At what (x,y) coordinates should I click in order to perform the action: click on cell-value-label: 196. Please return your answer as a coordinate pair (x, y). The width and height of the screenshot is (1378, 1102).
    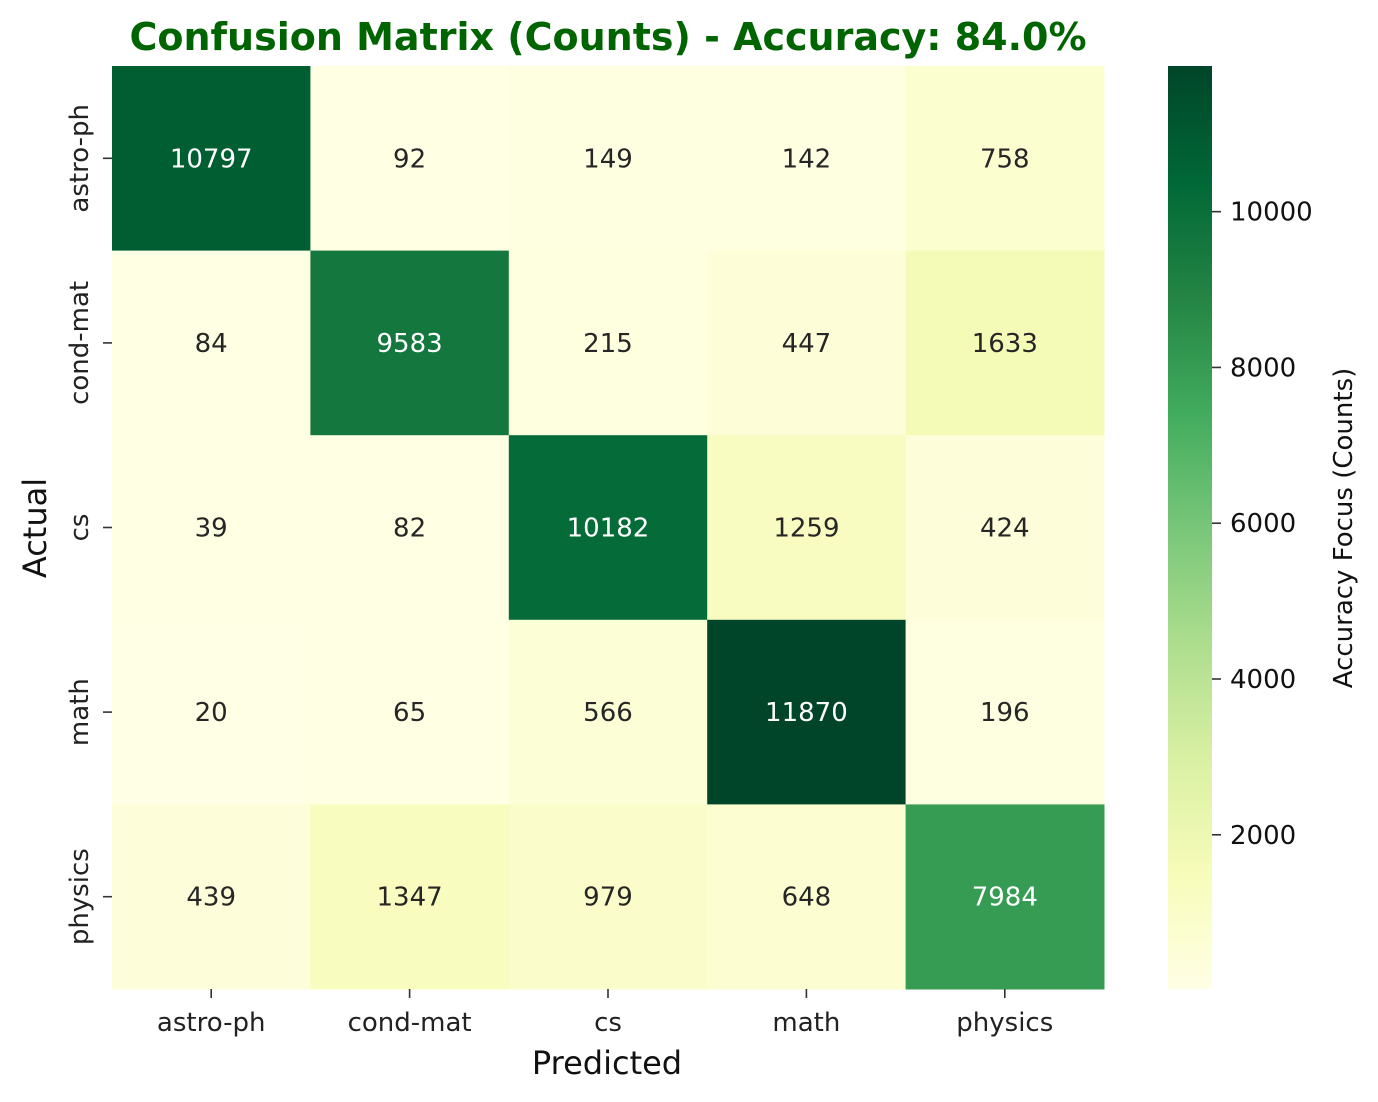
    Looking at the image, I should click on (1005, 713).